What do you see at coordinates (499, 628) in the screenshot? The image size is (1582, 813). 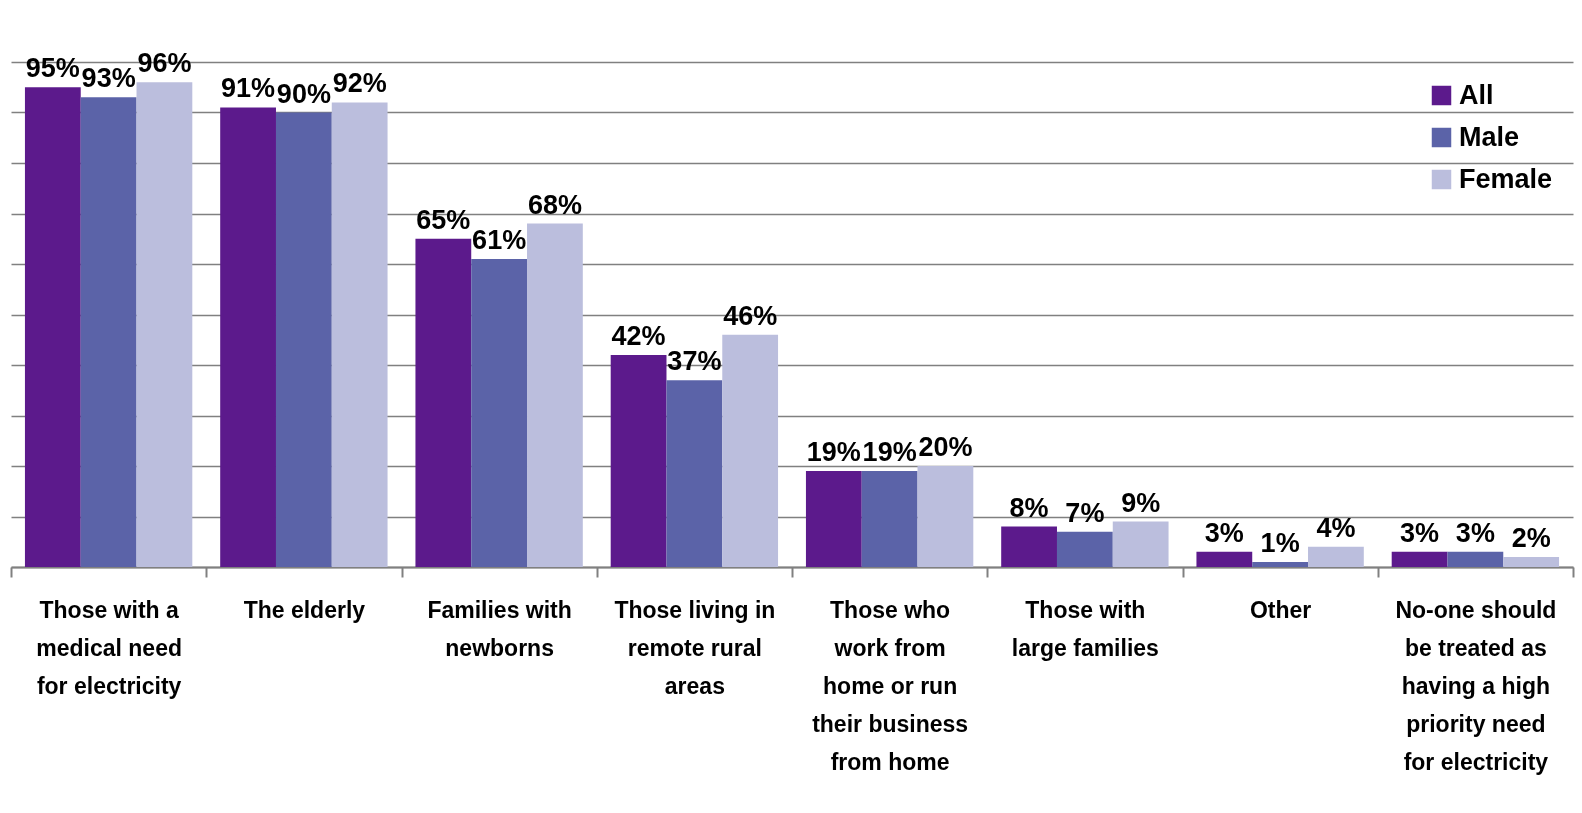 I see `x-tick-label: Families with newborns` at bounding box center [499, 628].